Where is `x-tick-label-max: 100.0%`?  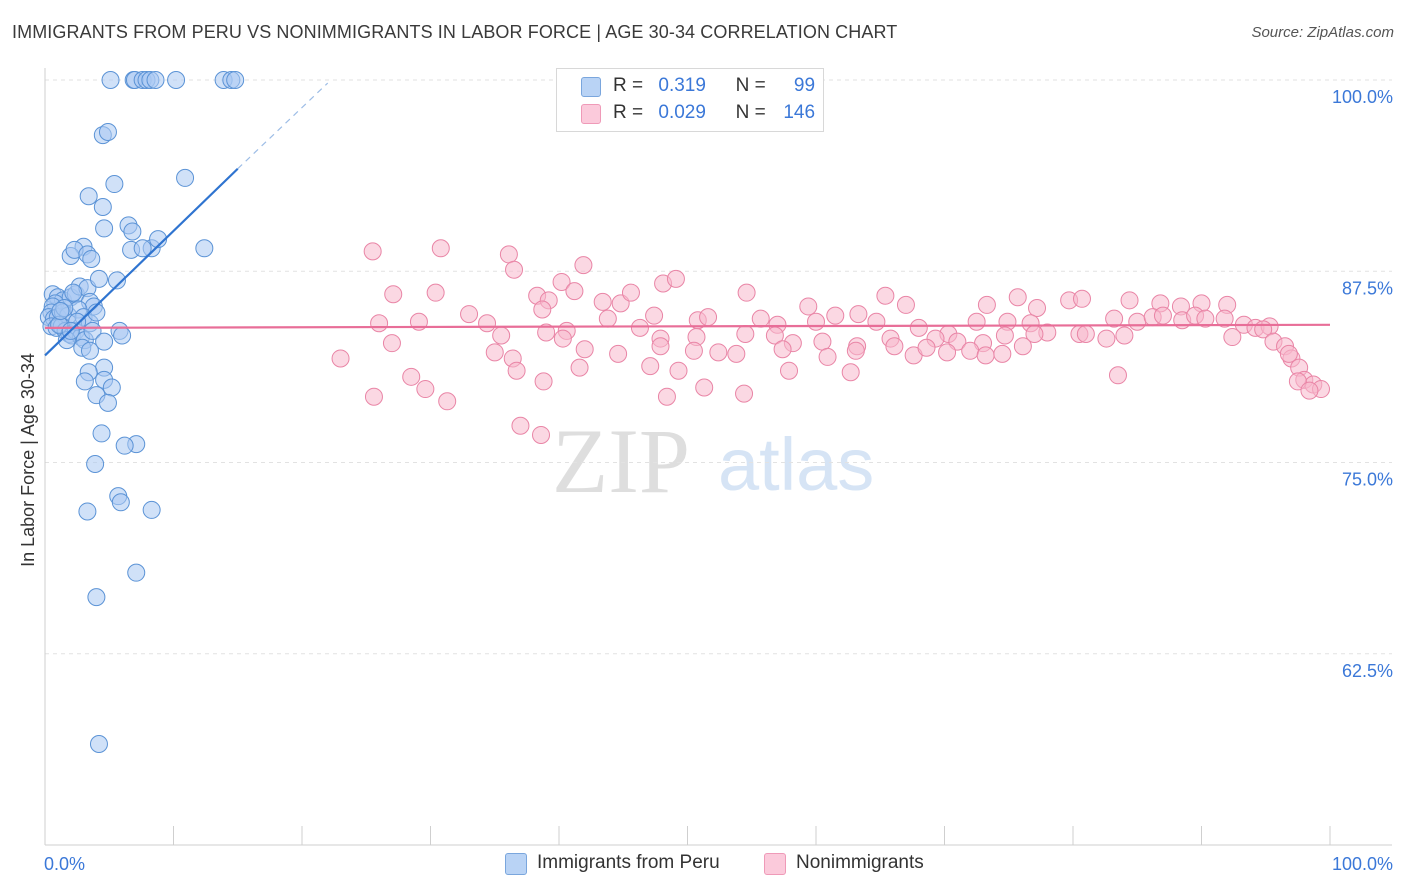 x-tick-label-max: 100.0% is located at coordinates (1362, 864).